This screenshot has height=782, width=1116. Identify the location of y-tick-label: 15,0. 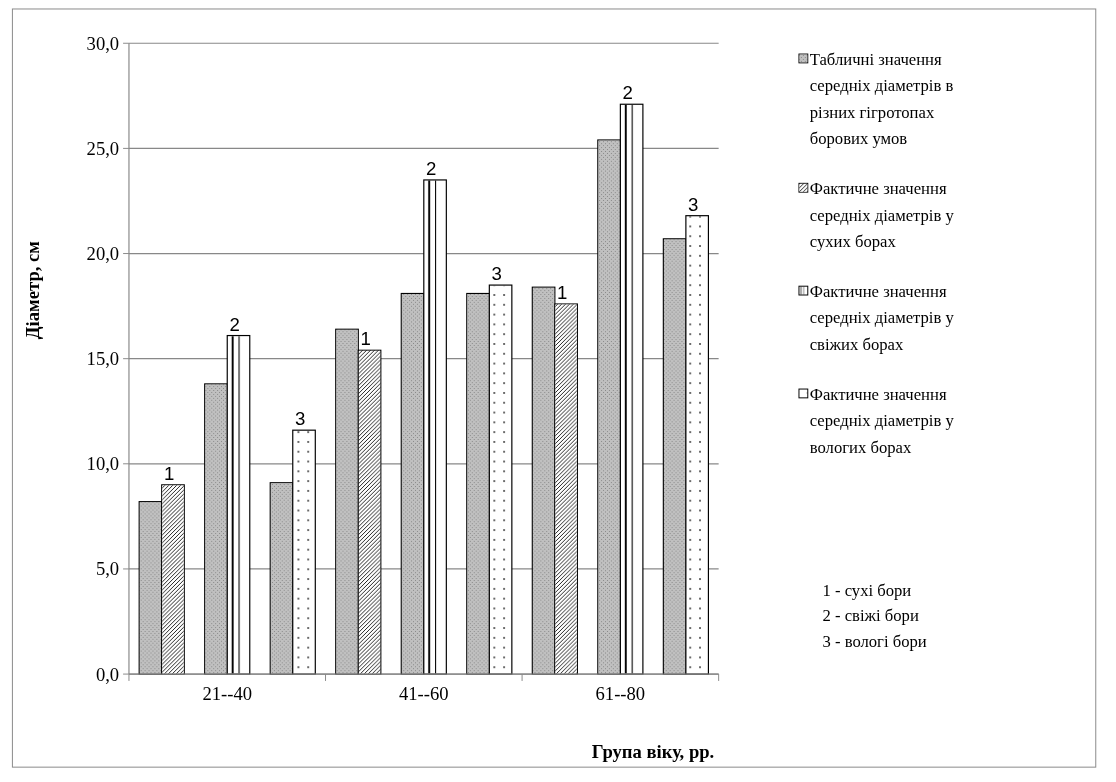
(103, 359).